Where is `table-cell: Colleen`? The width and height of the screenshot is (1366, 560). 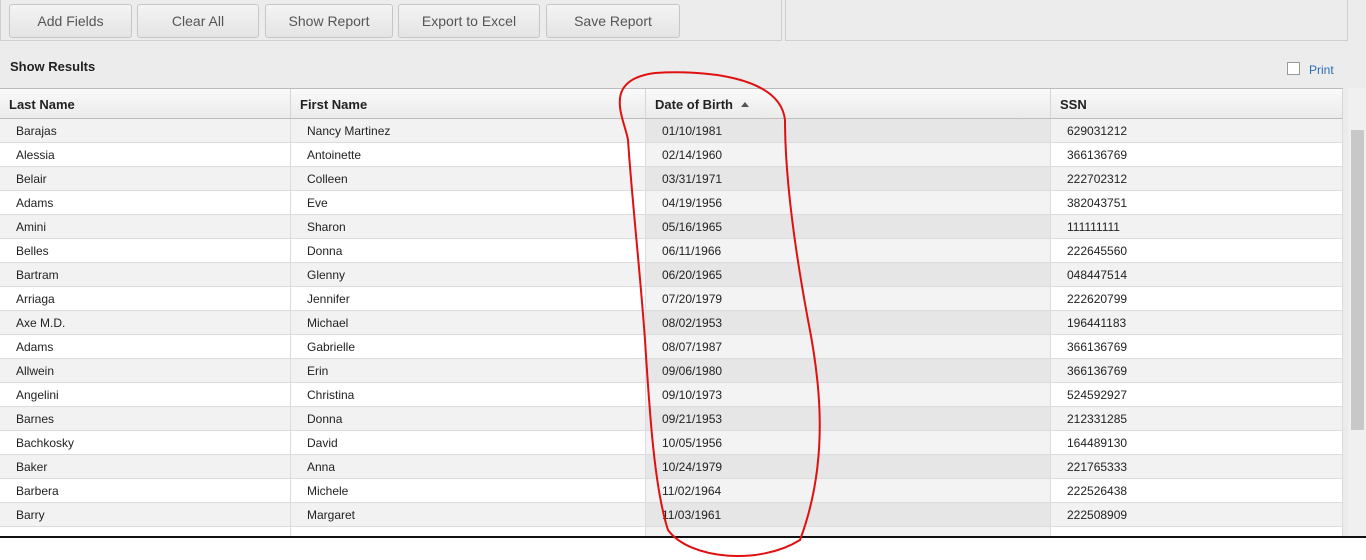 table-cell: Colleen is located at coordinates (468, 179).